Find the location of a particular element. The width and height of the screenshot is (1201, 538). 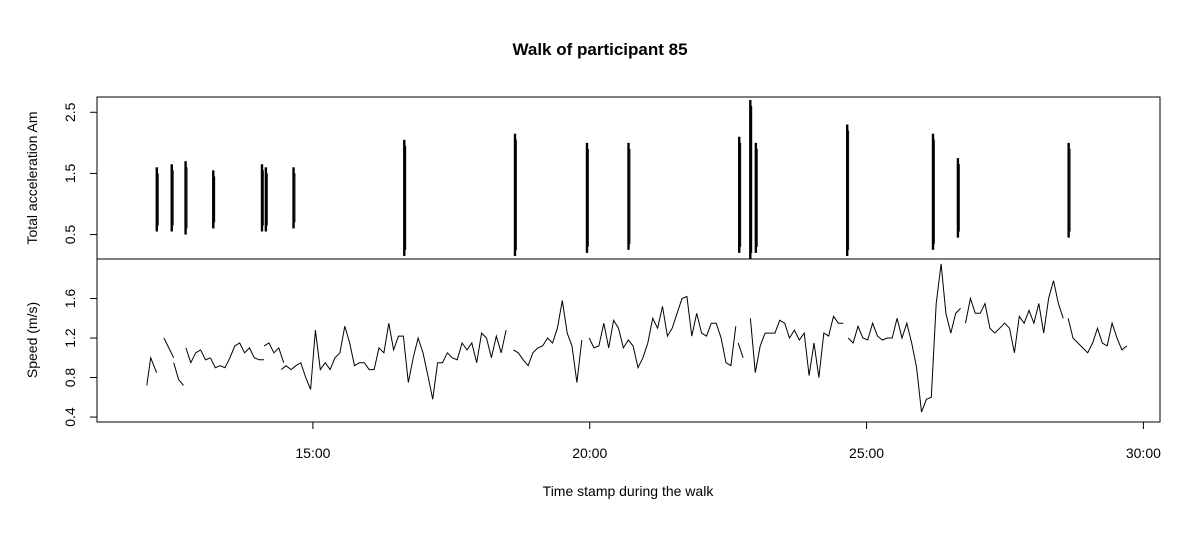

x-tick-label: 20:00 is located at coordinates (589, 453).